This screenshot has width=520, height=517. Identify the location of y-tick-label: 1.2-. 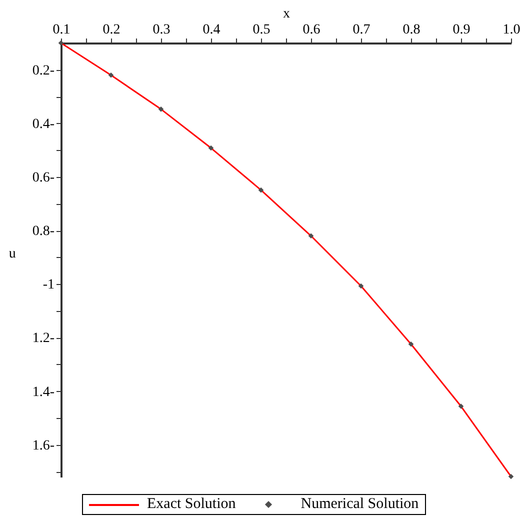
(43, 338).